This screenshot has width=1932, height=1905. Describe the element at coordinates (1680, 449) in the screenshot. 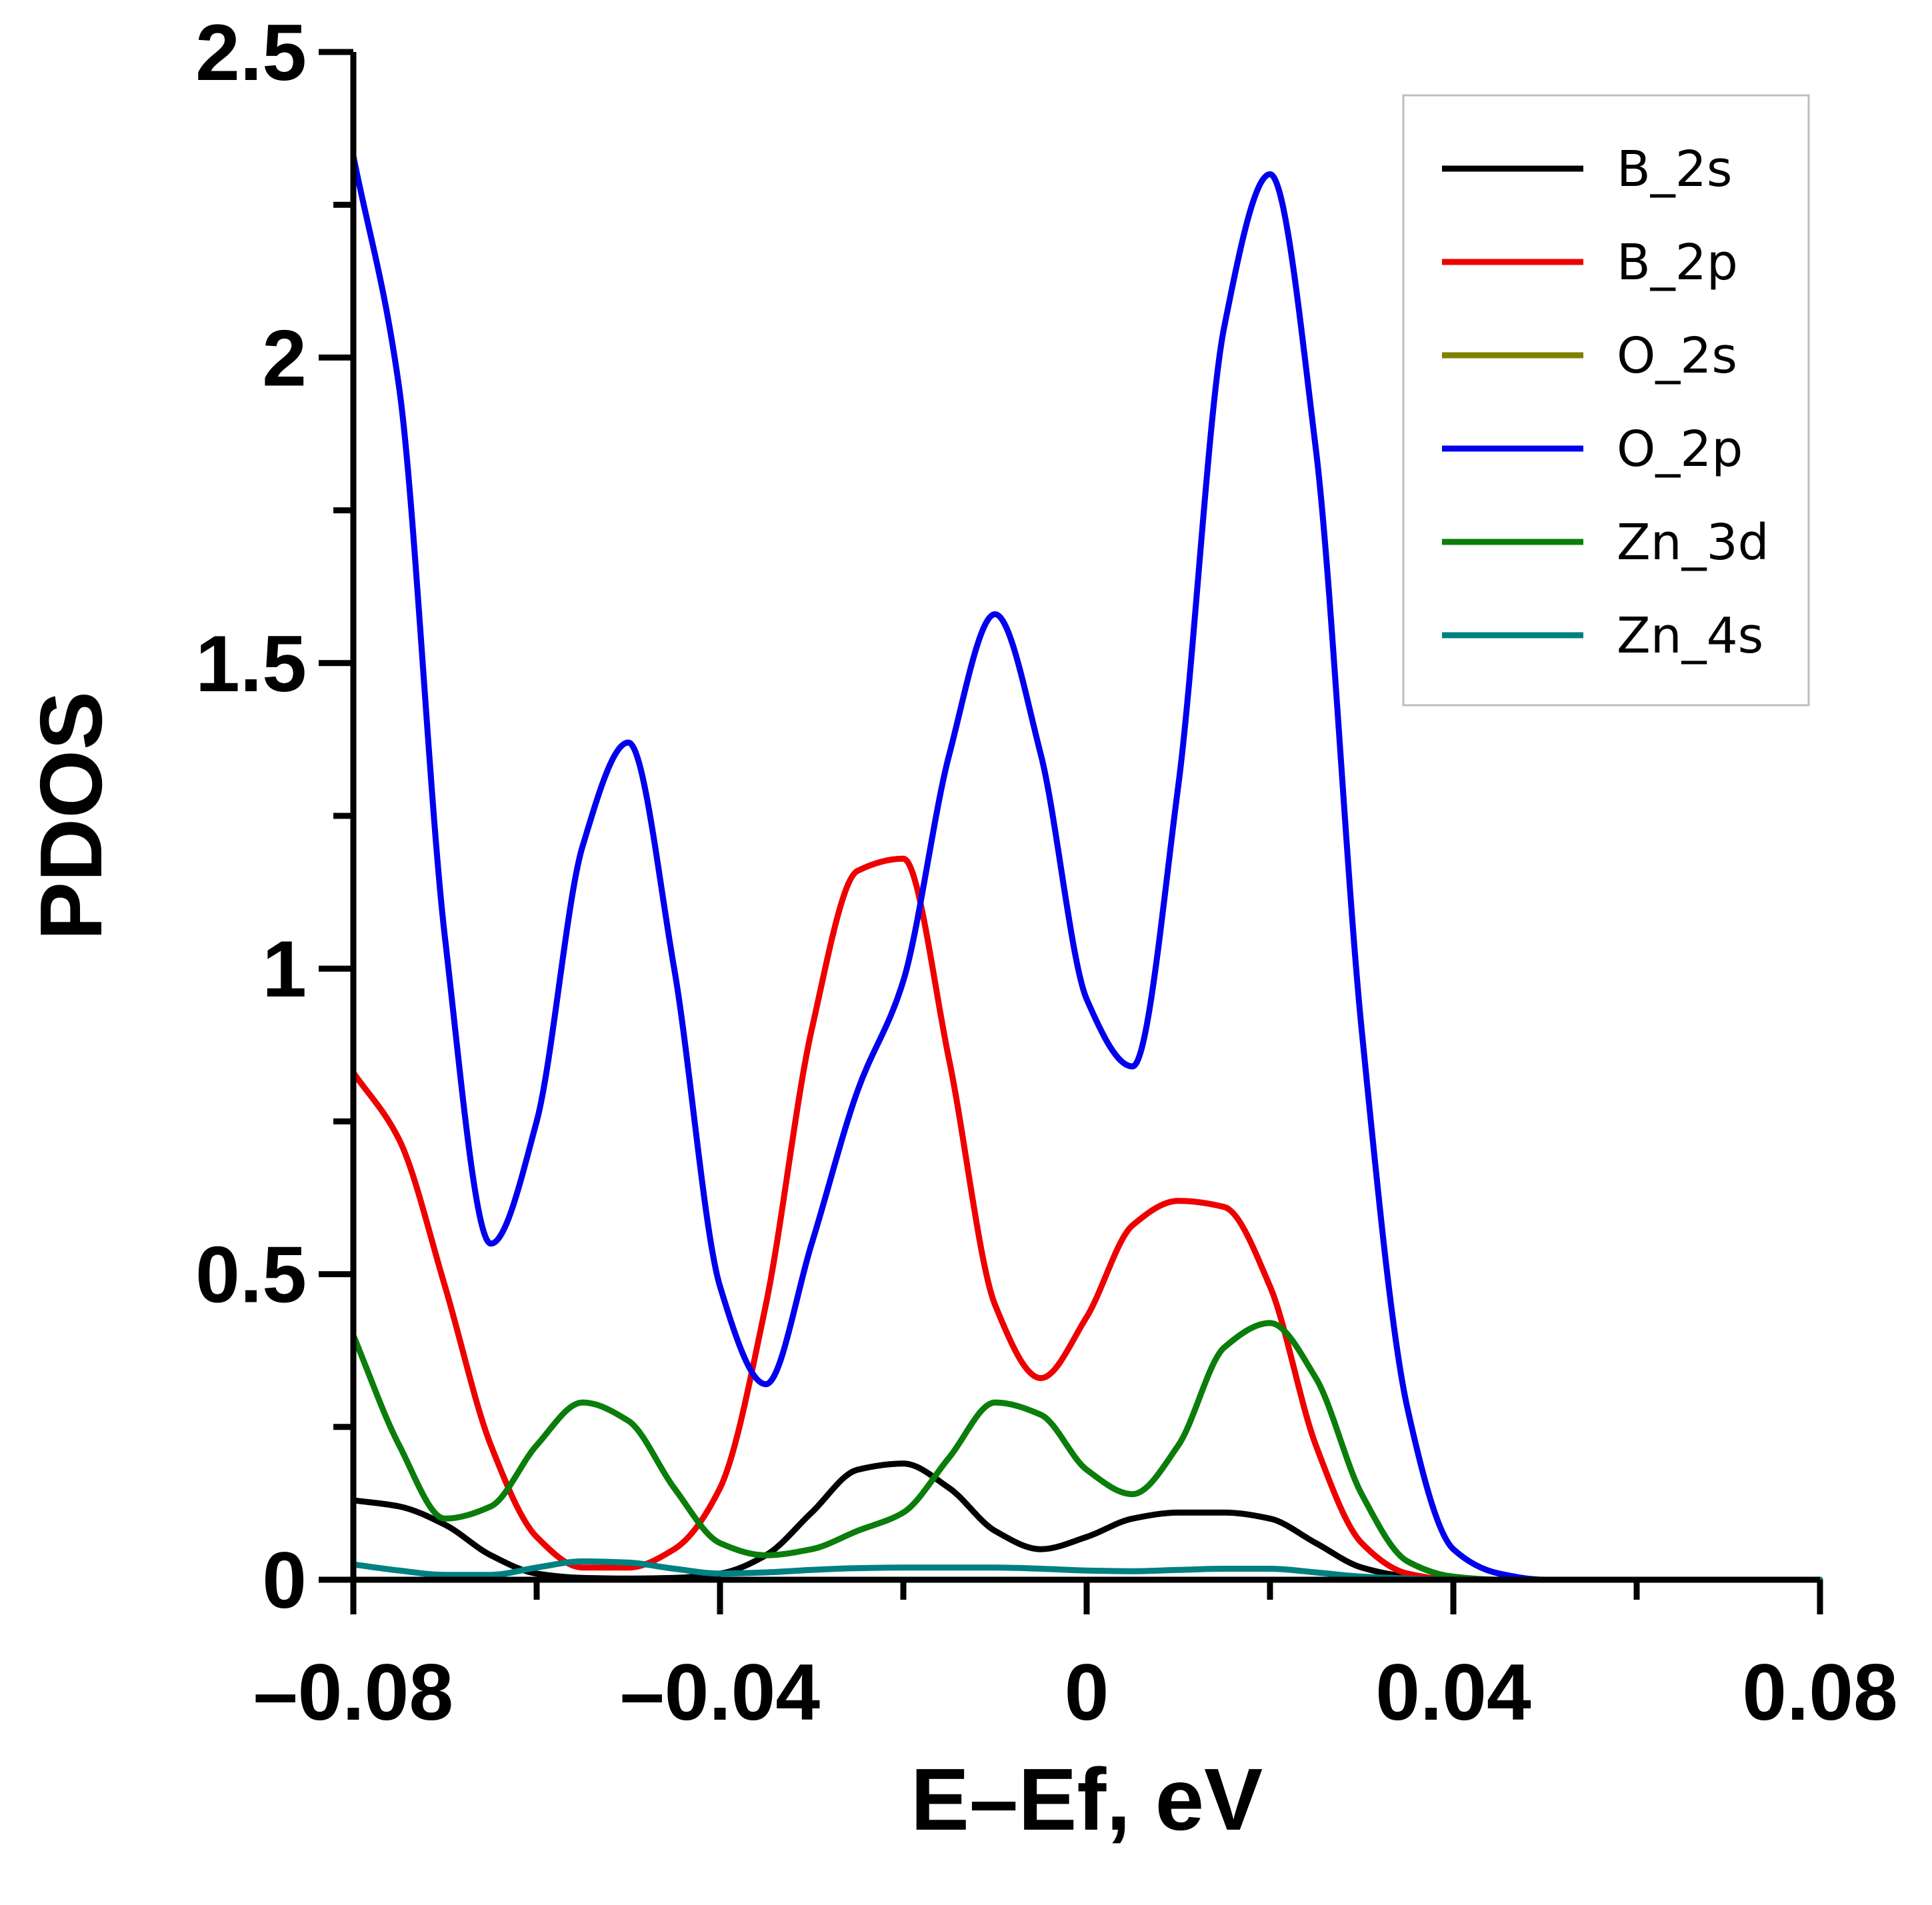

I see `legend-label: O_2p` at that location.